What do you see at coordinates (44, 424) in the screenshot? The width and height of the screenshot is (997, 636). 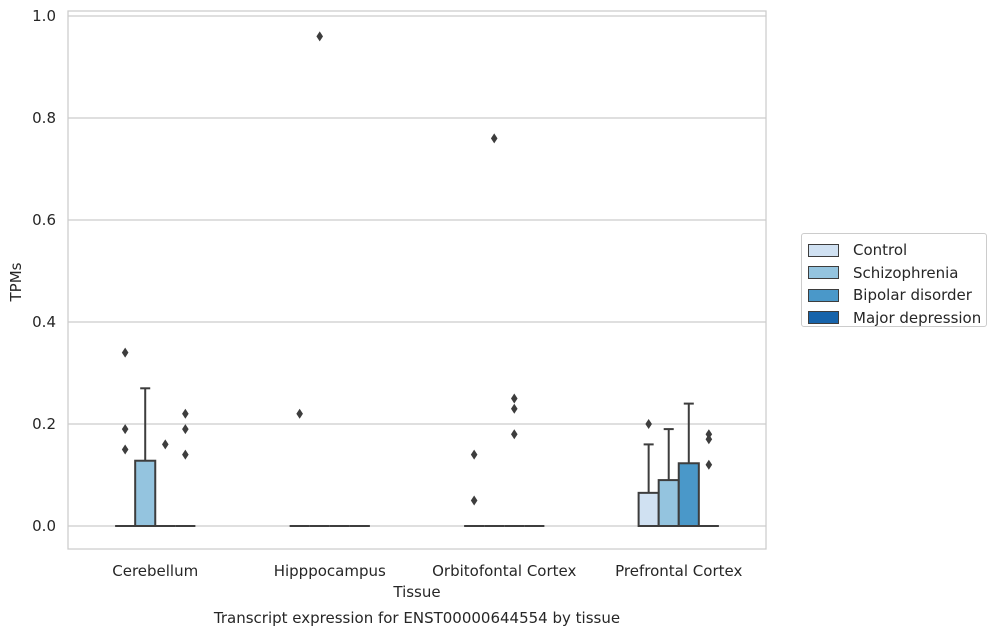 I see `y-tick-label: 0.2` at bounding box center [44, 424].